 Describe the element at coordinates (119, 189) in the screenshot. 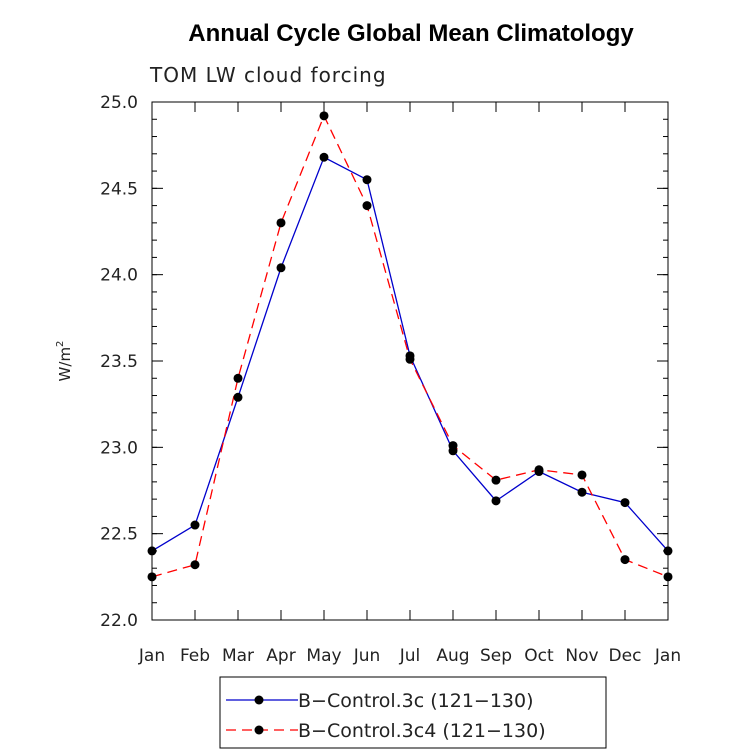

I see `y-tick-label: 24.5` at that location.